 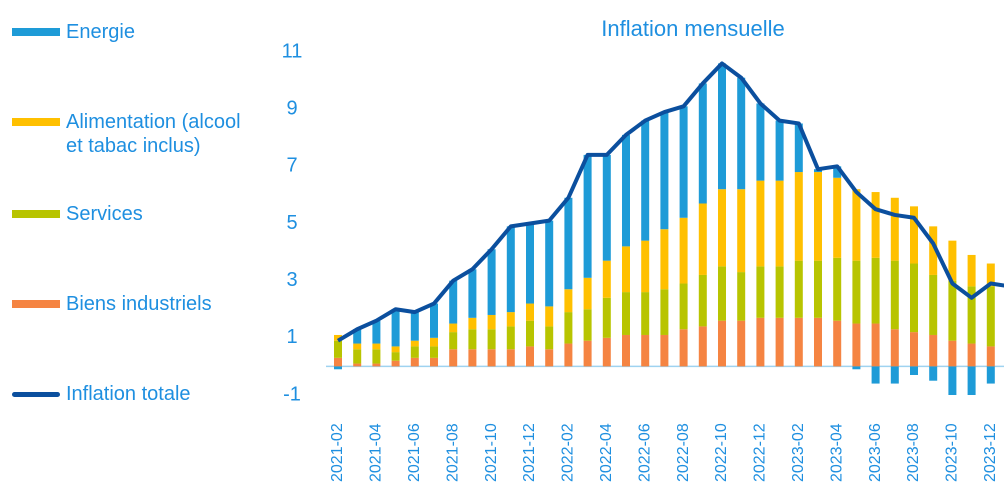 I want to click on legend-item: Inflation totale, so click(x=132, y=394).